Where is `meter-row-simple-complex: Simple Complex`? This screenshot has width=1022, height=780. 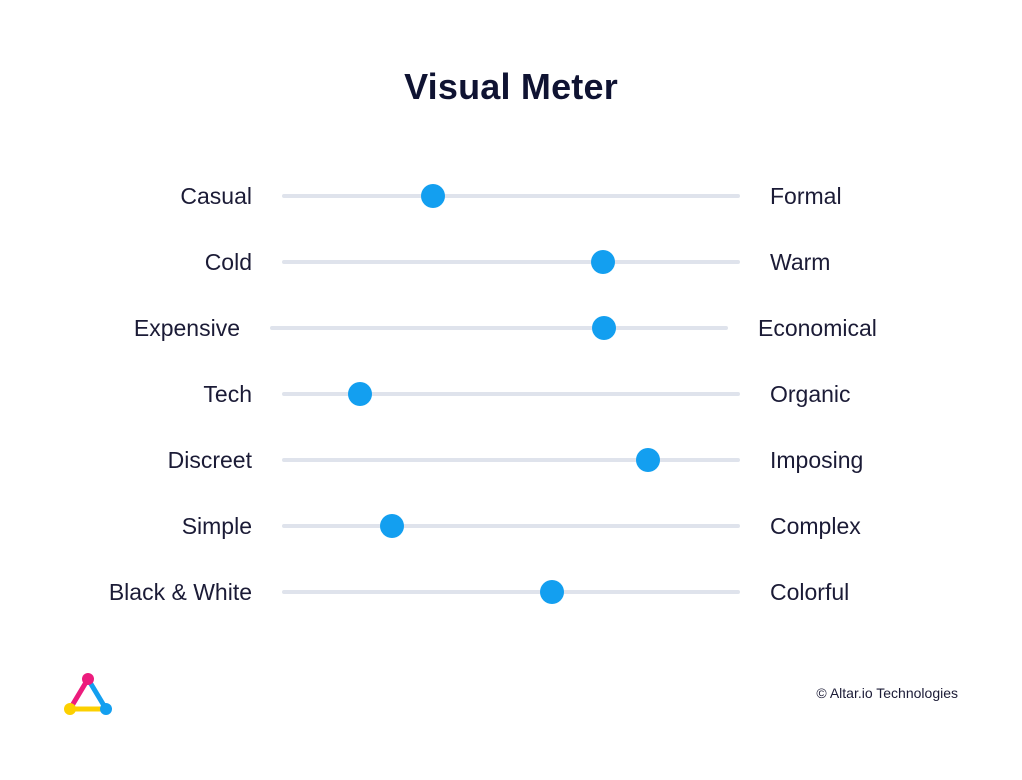
meter-row-simple-complex: Simple Complex is located at coordinates (511, 526).